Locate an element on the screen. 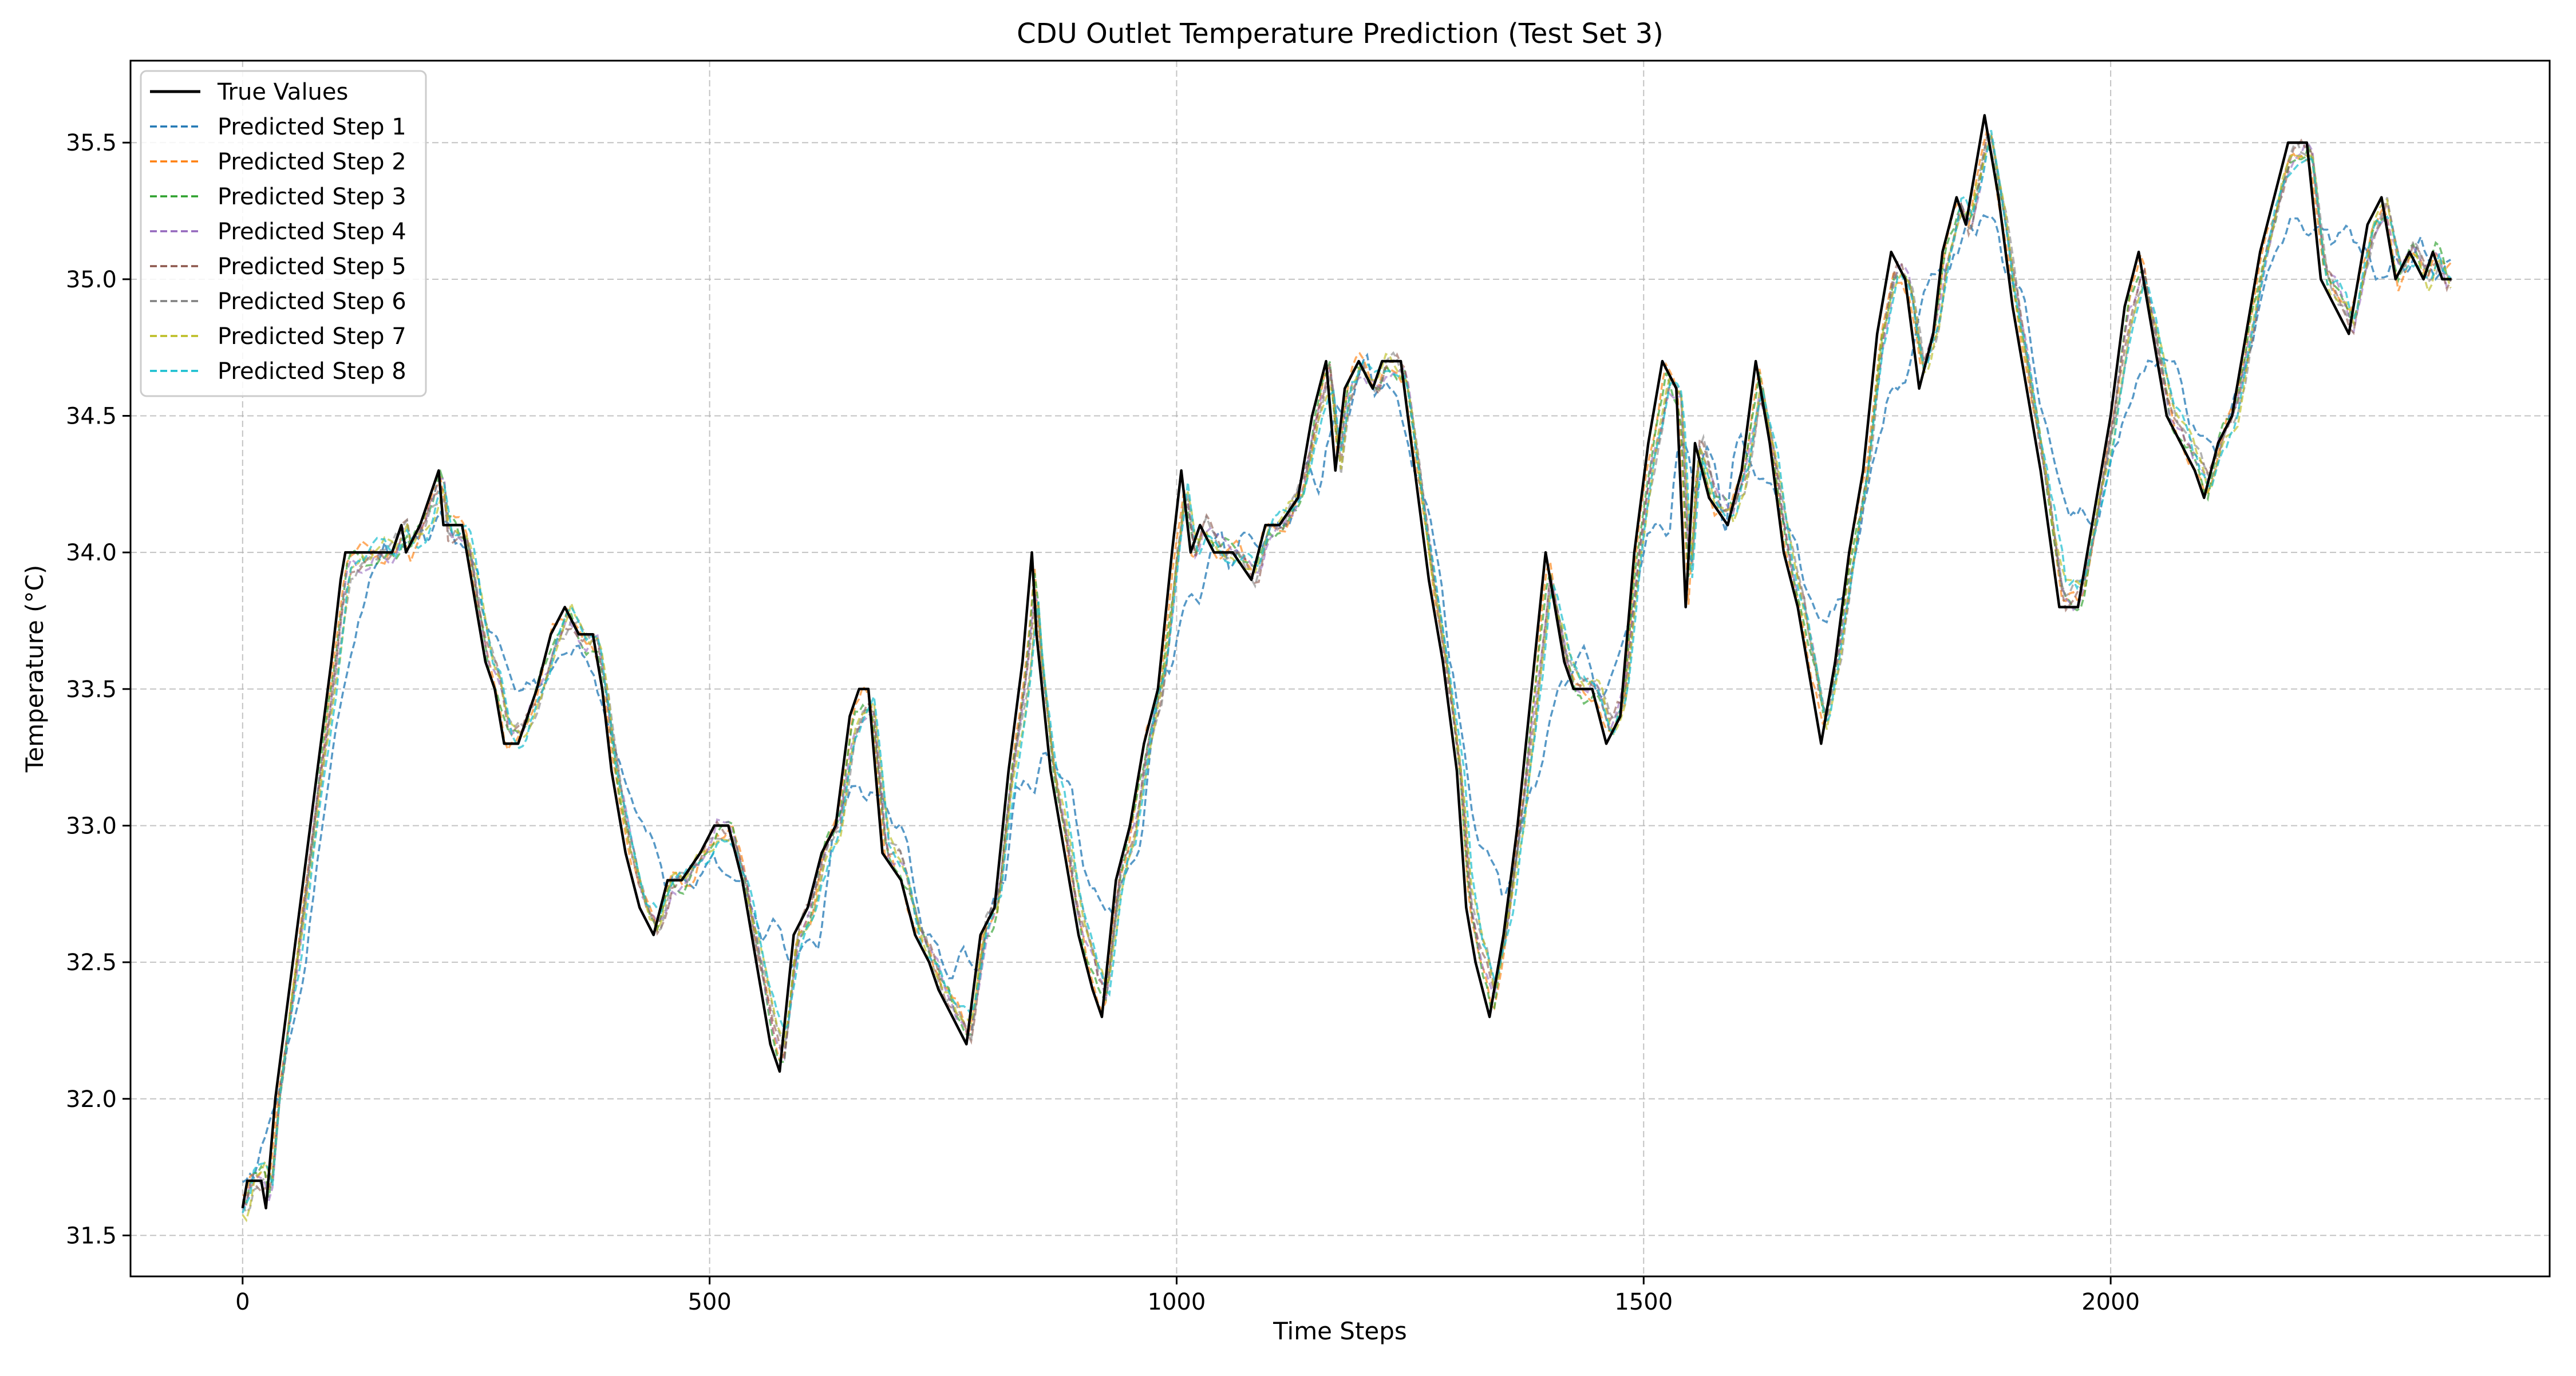  legend-label: True Values is located at coordinates (282, 92).